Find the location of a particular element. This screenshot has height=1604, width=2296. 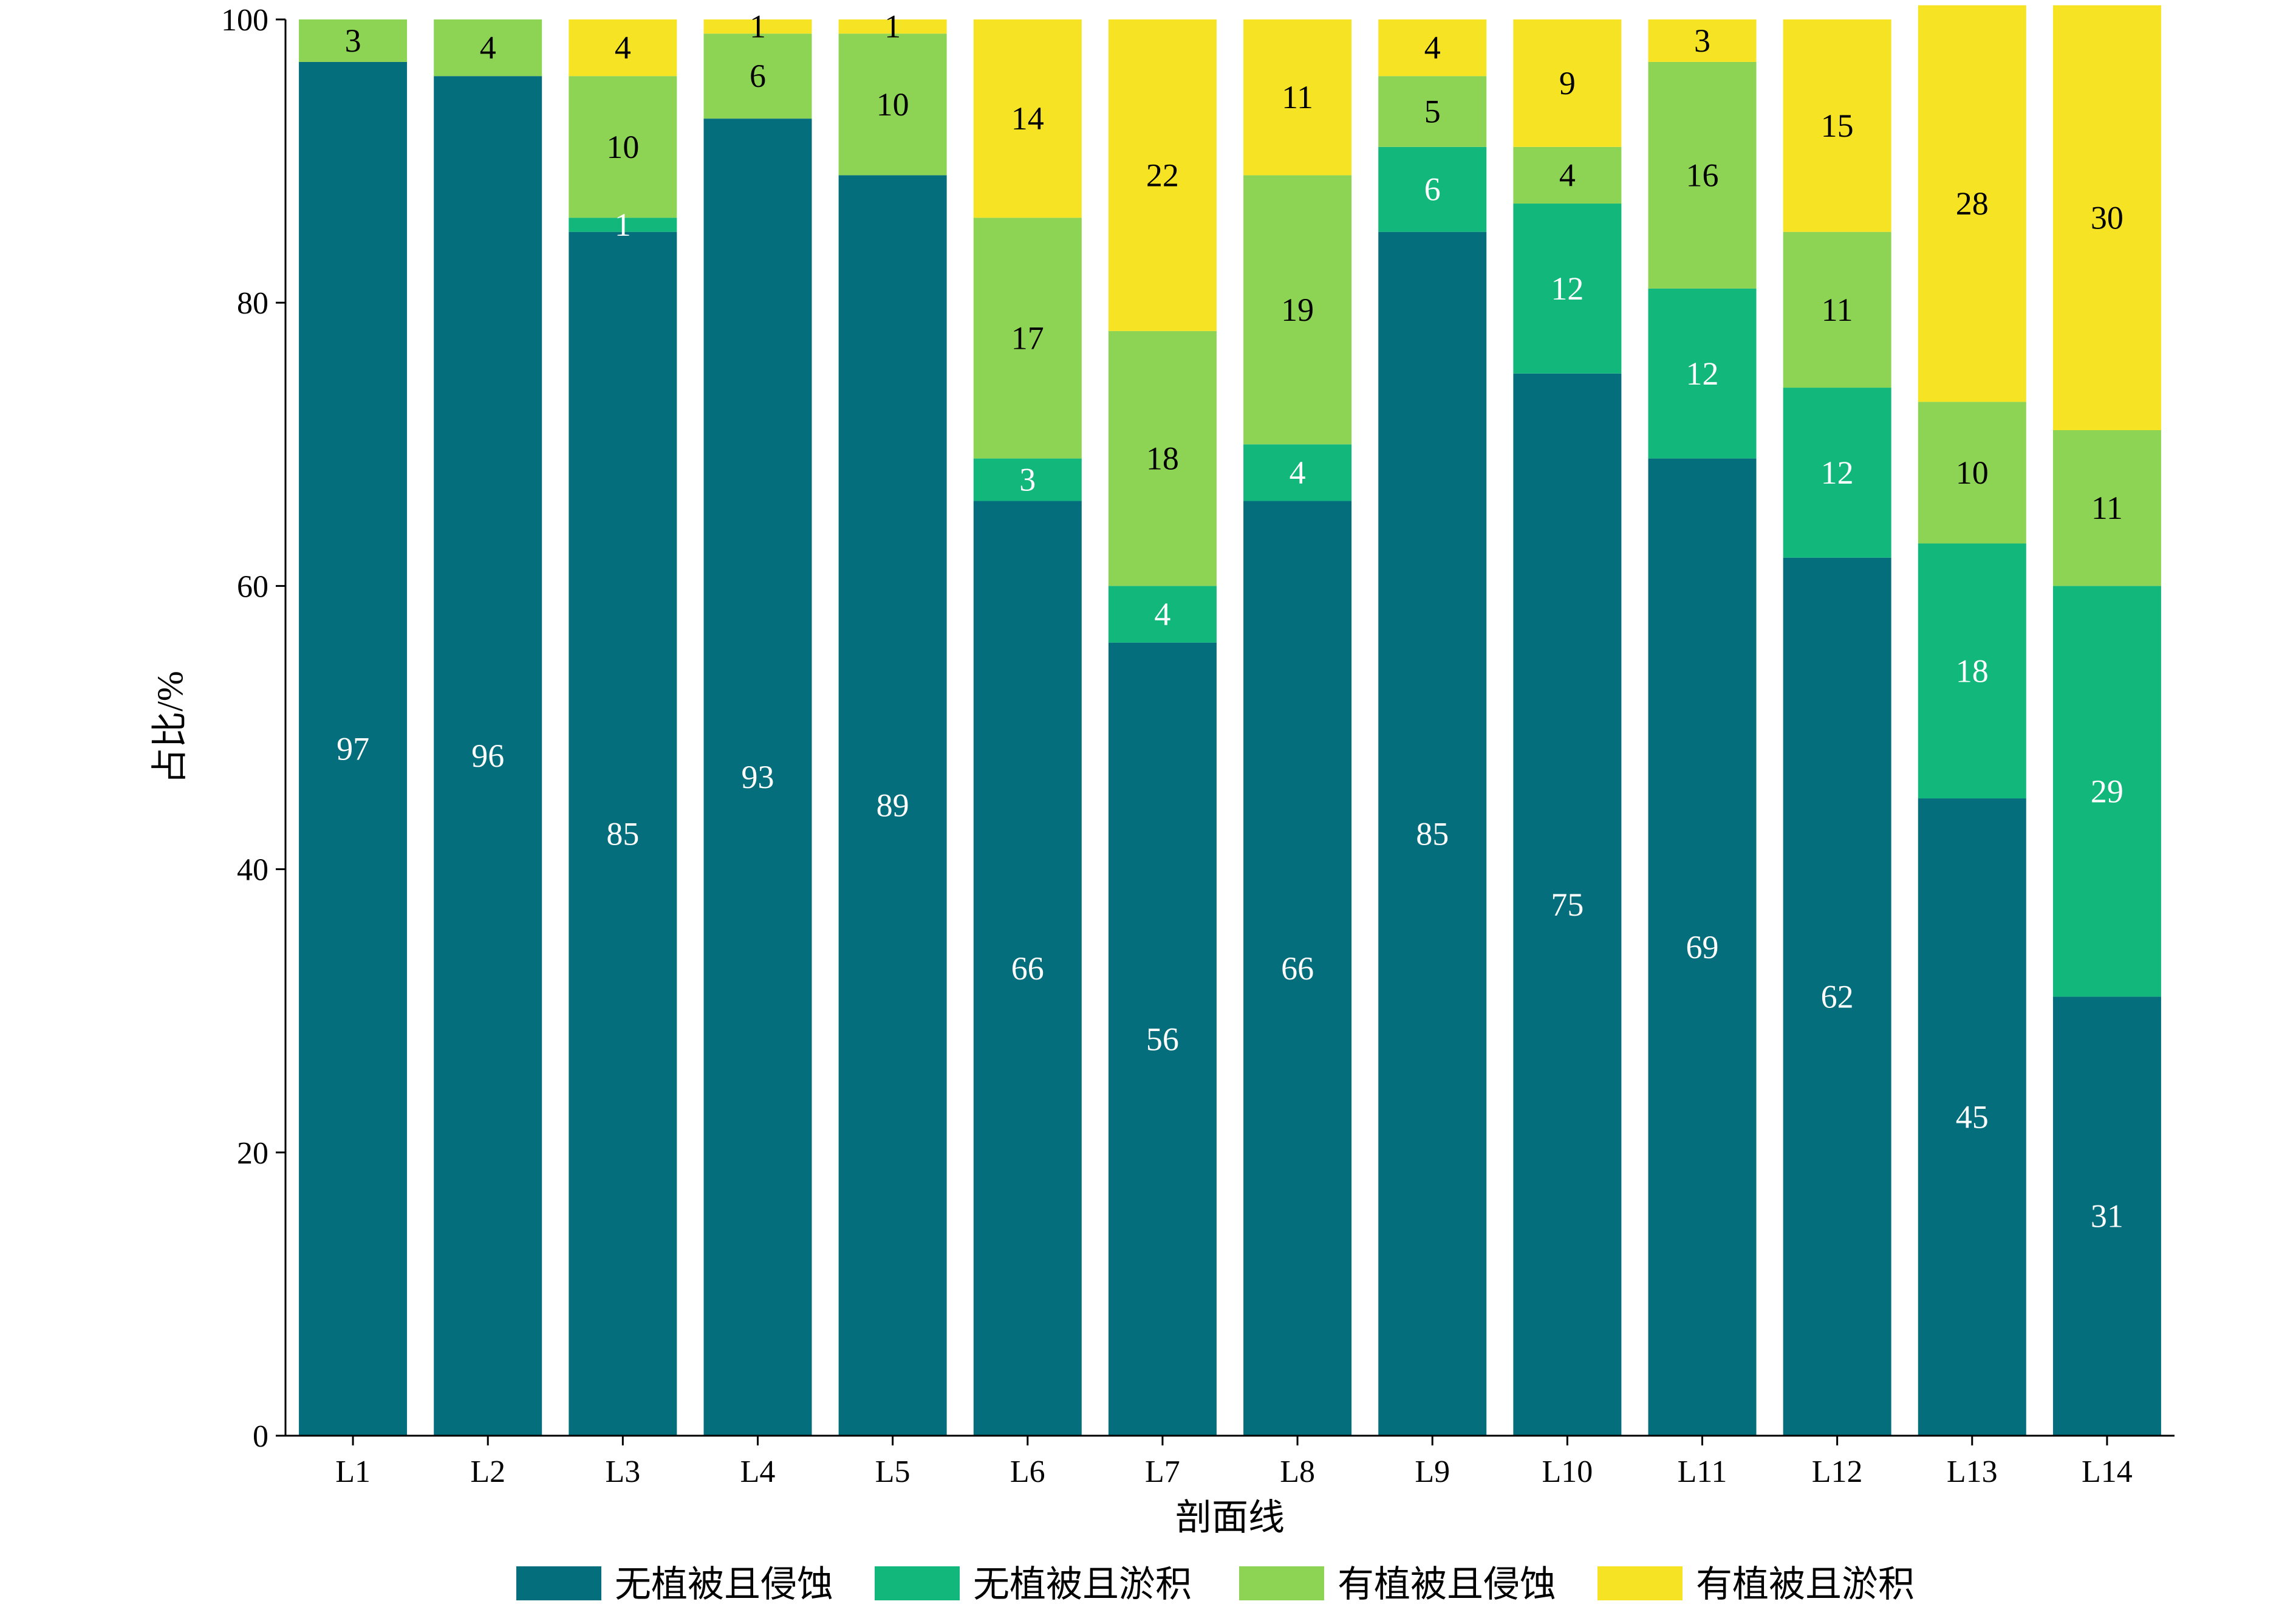

bar-segment-L5-s1 is located at coordinates (892, 805).